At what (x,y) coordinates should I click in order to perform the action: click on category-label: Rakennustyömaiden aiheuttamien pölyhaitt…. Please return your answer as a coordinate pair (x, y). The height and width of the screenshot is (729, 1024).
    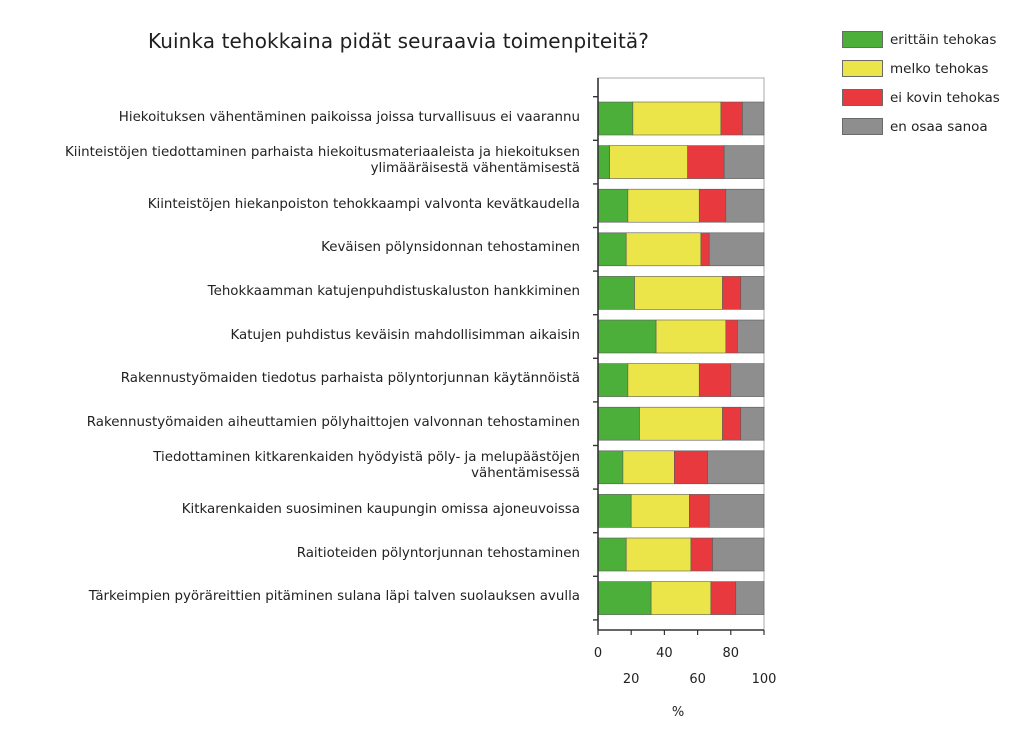
    Looking at the image, I should click on (333, 422).